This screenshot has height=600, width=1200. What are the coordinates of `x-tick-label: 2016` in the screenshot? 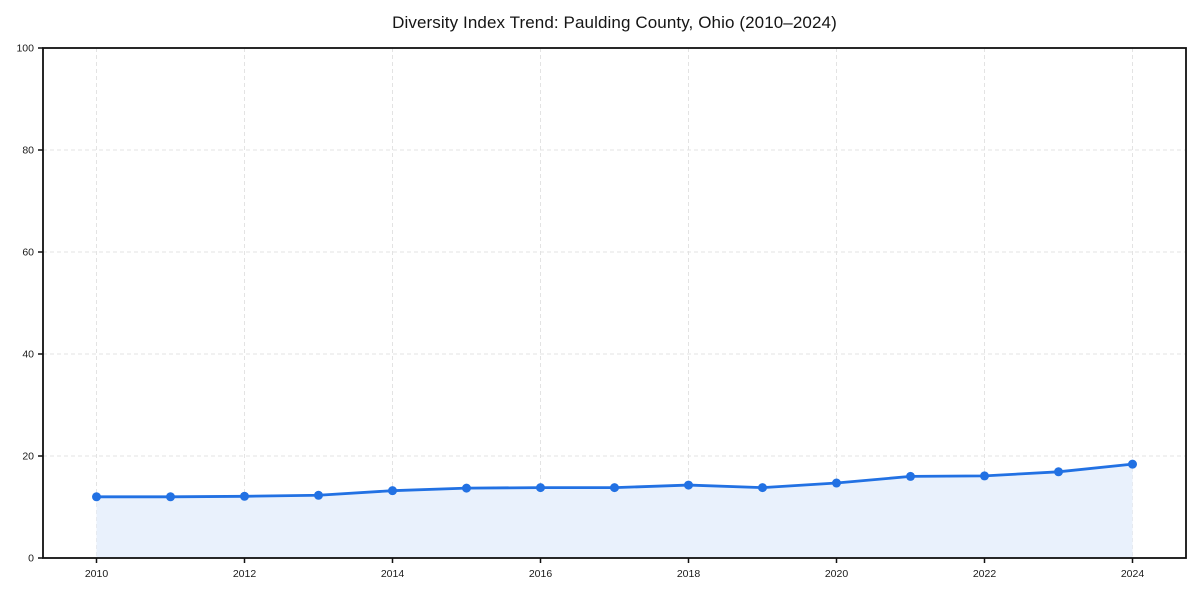 It's located at (541, 574).